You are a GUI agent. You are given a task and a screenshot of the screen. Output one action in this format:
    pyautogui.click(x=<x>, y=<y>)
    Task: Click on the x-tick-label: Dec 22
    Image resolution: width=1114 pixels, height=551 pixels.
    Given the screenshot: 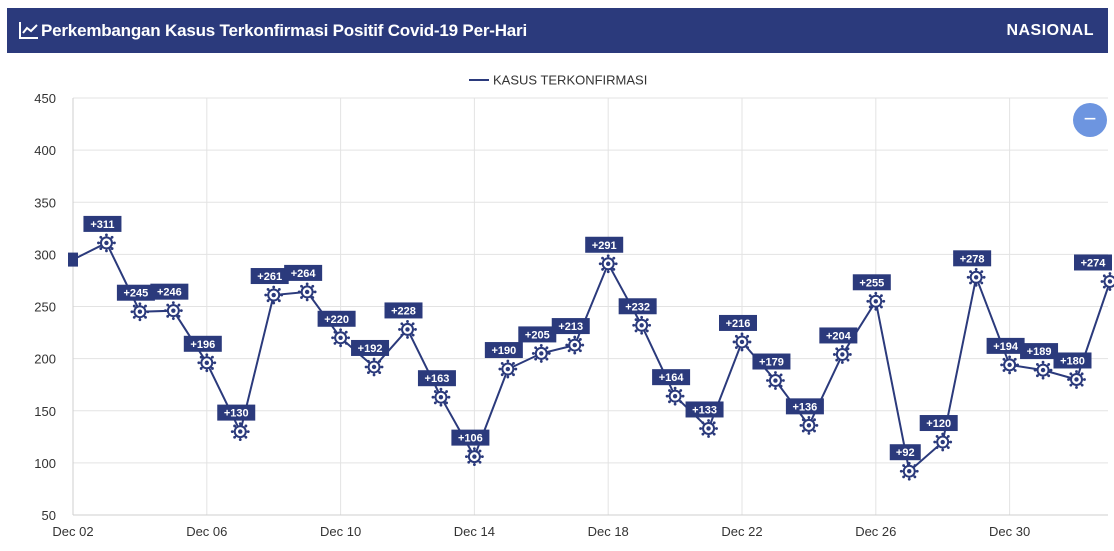 What is the action you would take?
    pyautogui.click(x=741, y=531)
    